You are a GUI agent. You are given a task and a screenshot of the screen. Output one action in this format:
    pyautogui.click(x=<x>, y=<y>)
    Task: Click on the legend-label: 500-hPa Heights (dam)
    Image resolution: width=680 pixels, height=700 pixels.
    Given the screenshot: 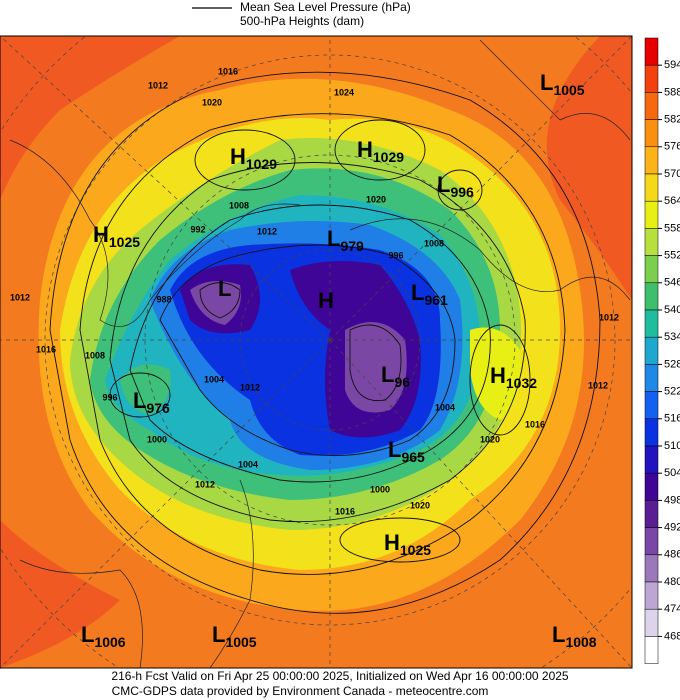 What is the action you would take?
    pyautogui.click(x=302, y=21)
    